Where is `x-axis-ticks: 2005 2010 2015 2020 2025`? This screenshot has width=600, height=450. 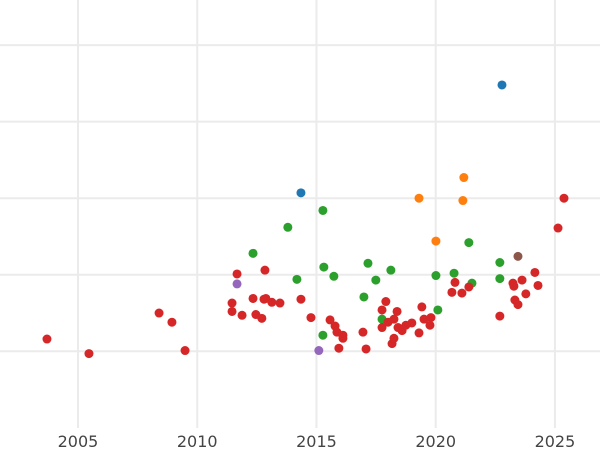 x-axis-ticks: 2005 2010 2015 2020 2025 is located at coordinates (317, 441).